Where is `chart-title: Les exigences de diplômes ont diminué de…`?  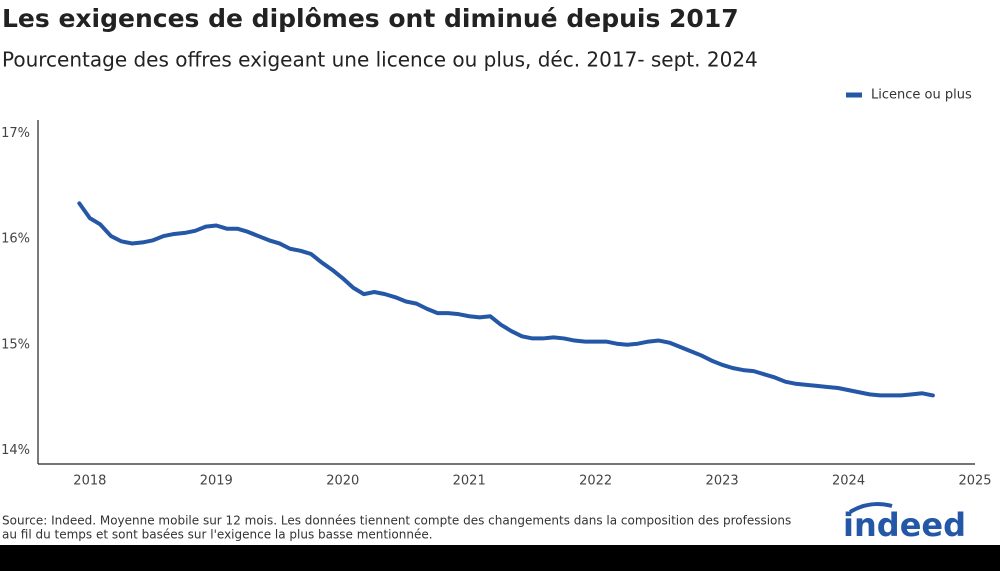 chart-title: Les exigences de diplômes ont diminué de… is located at coordinates (370, 18).